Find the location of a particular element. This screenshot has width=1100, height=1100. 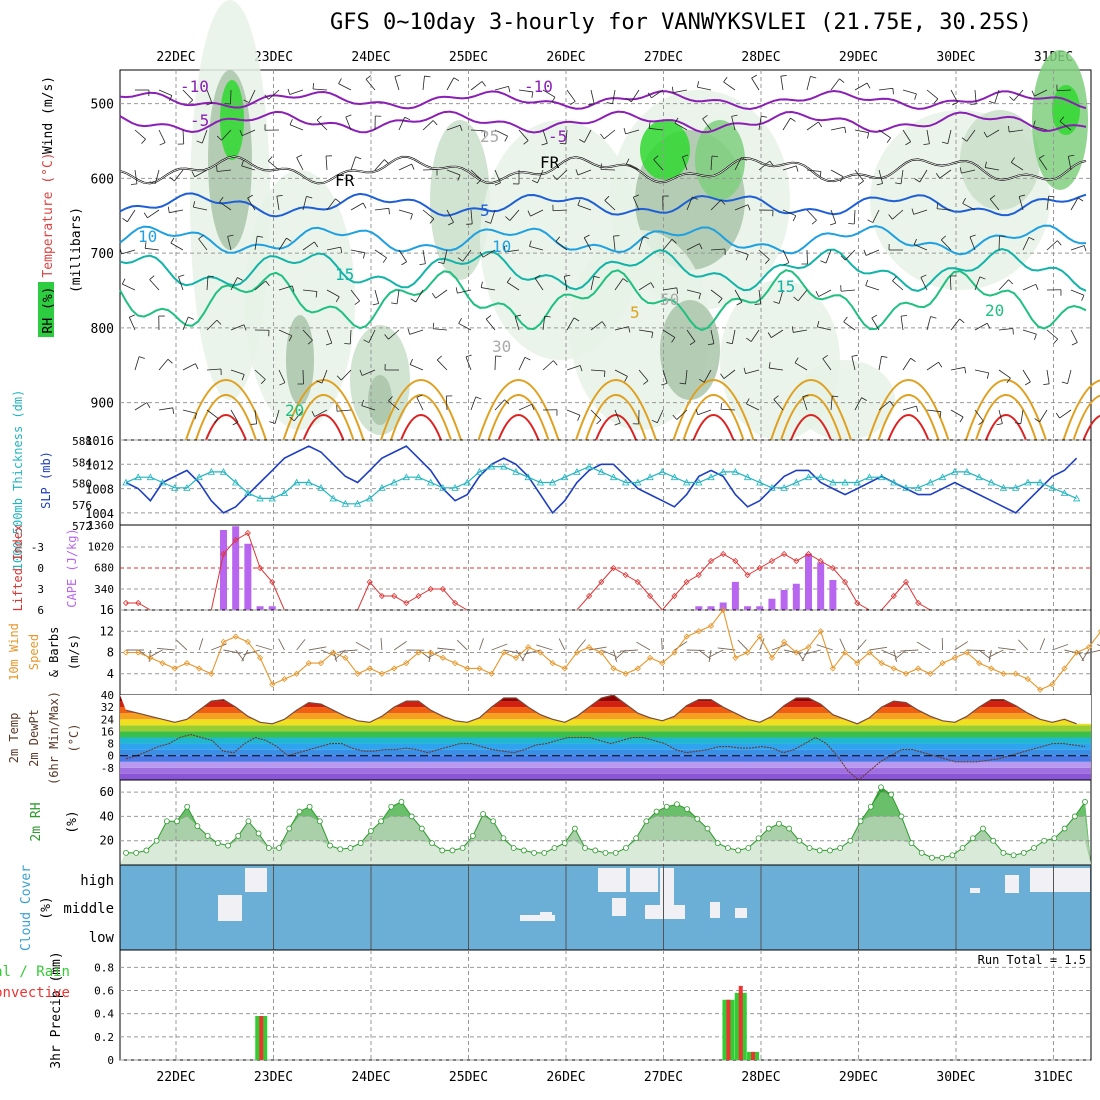

cloud-clear-block is located at coordinates (665, 912).